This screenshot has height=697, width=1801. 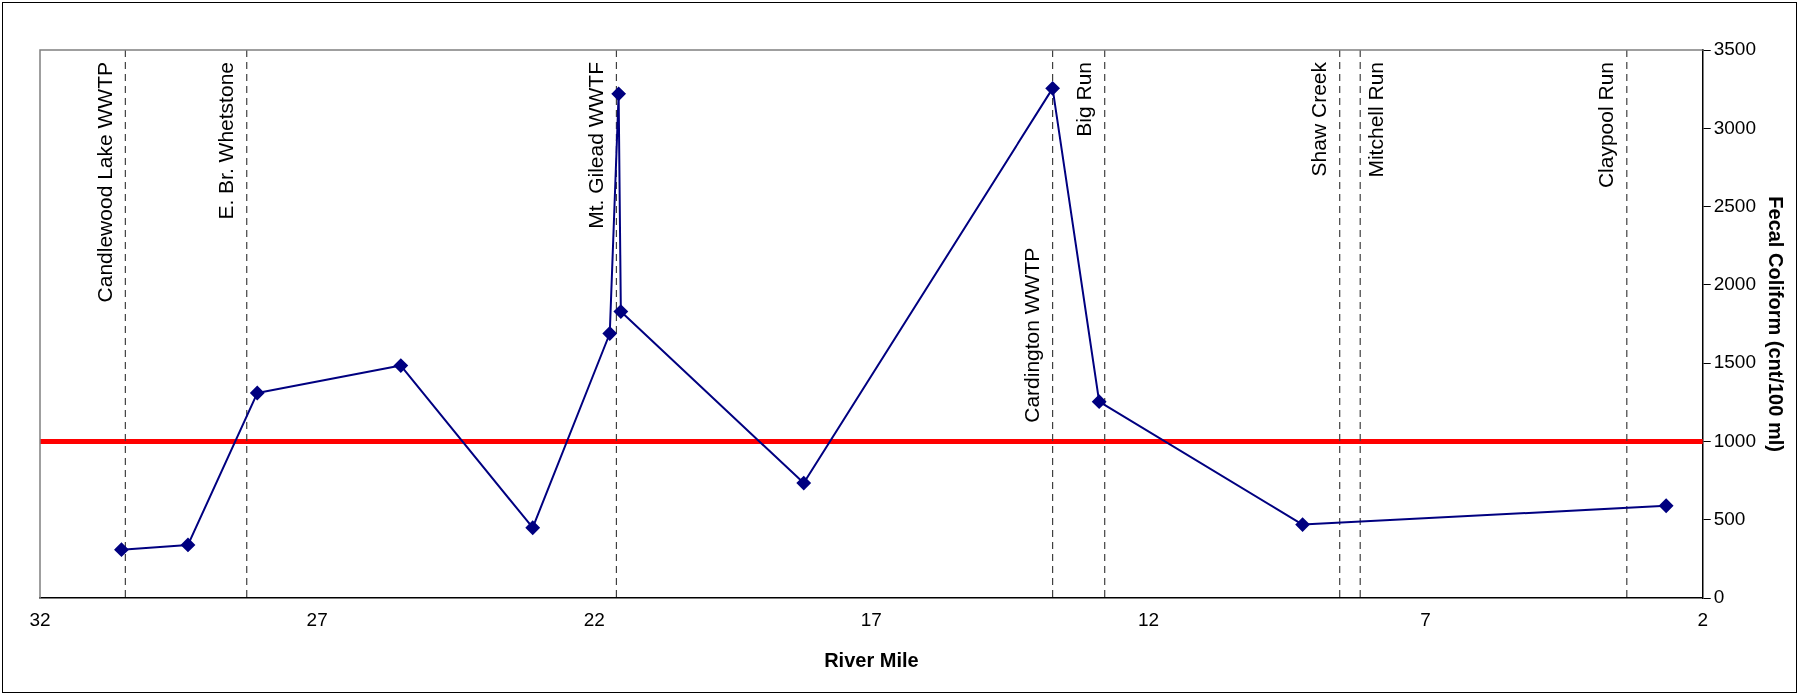 What do you see at coordinates (1031, 335) in the screenshot?
I see `ref-line-label: Cardington WWTP` at bounding box center [1031, 335].